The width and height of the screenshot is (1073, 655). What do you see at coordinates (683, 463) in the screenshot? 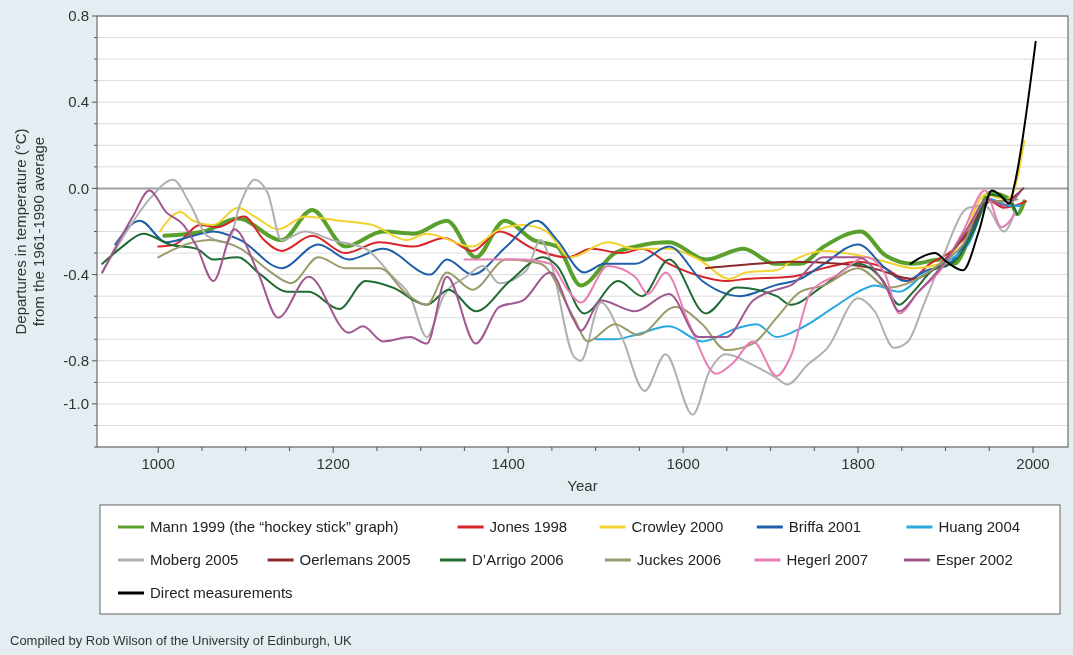
I see `x-tick-label: 1600` at bounding box center [683, 463].